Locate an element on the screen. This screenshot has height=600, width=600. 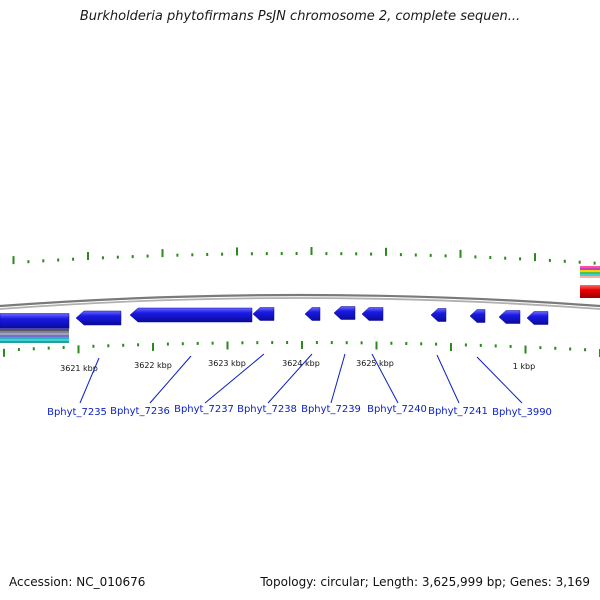
gene-label: Bphyt_7237 is located at coordinates (204, 409).